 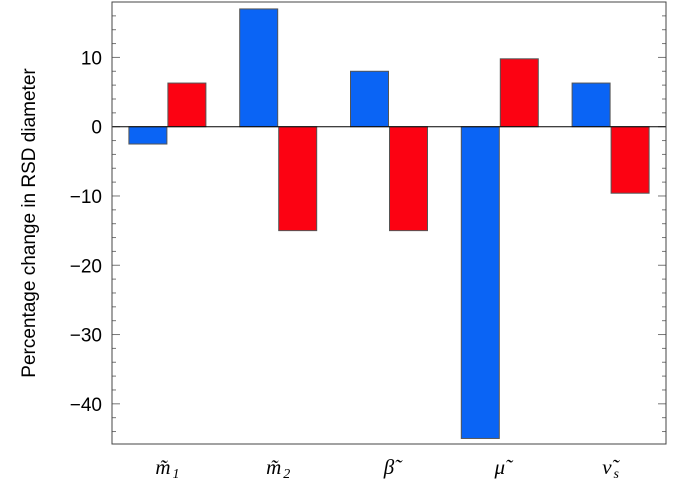 What do you see at coordinates (298, 179) in the screenshot?
I see `bar-series2-cat2` at bounding box center [298, 179].